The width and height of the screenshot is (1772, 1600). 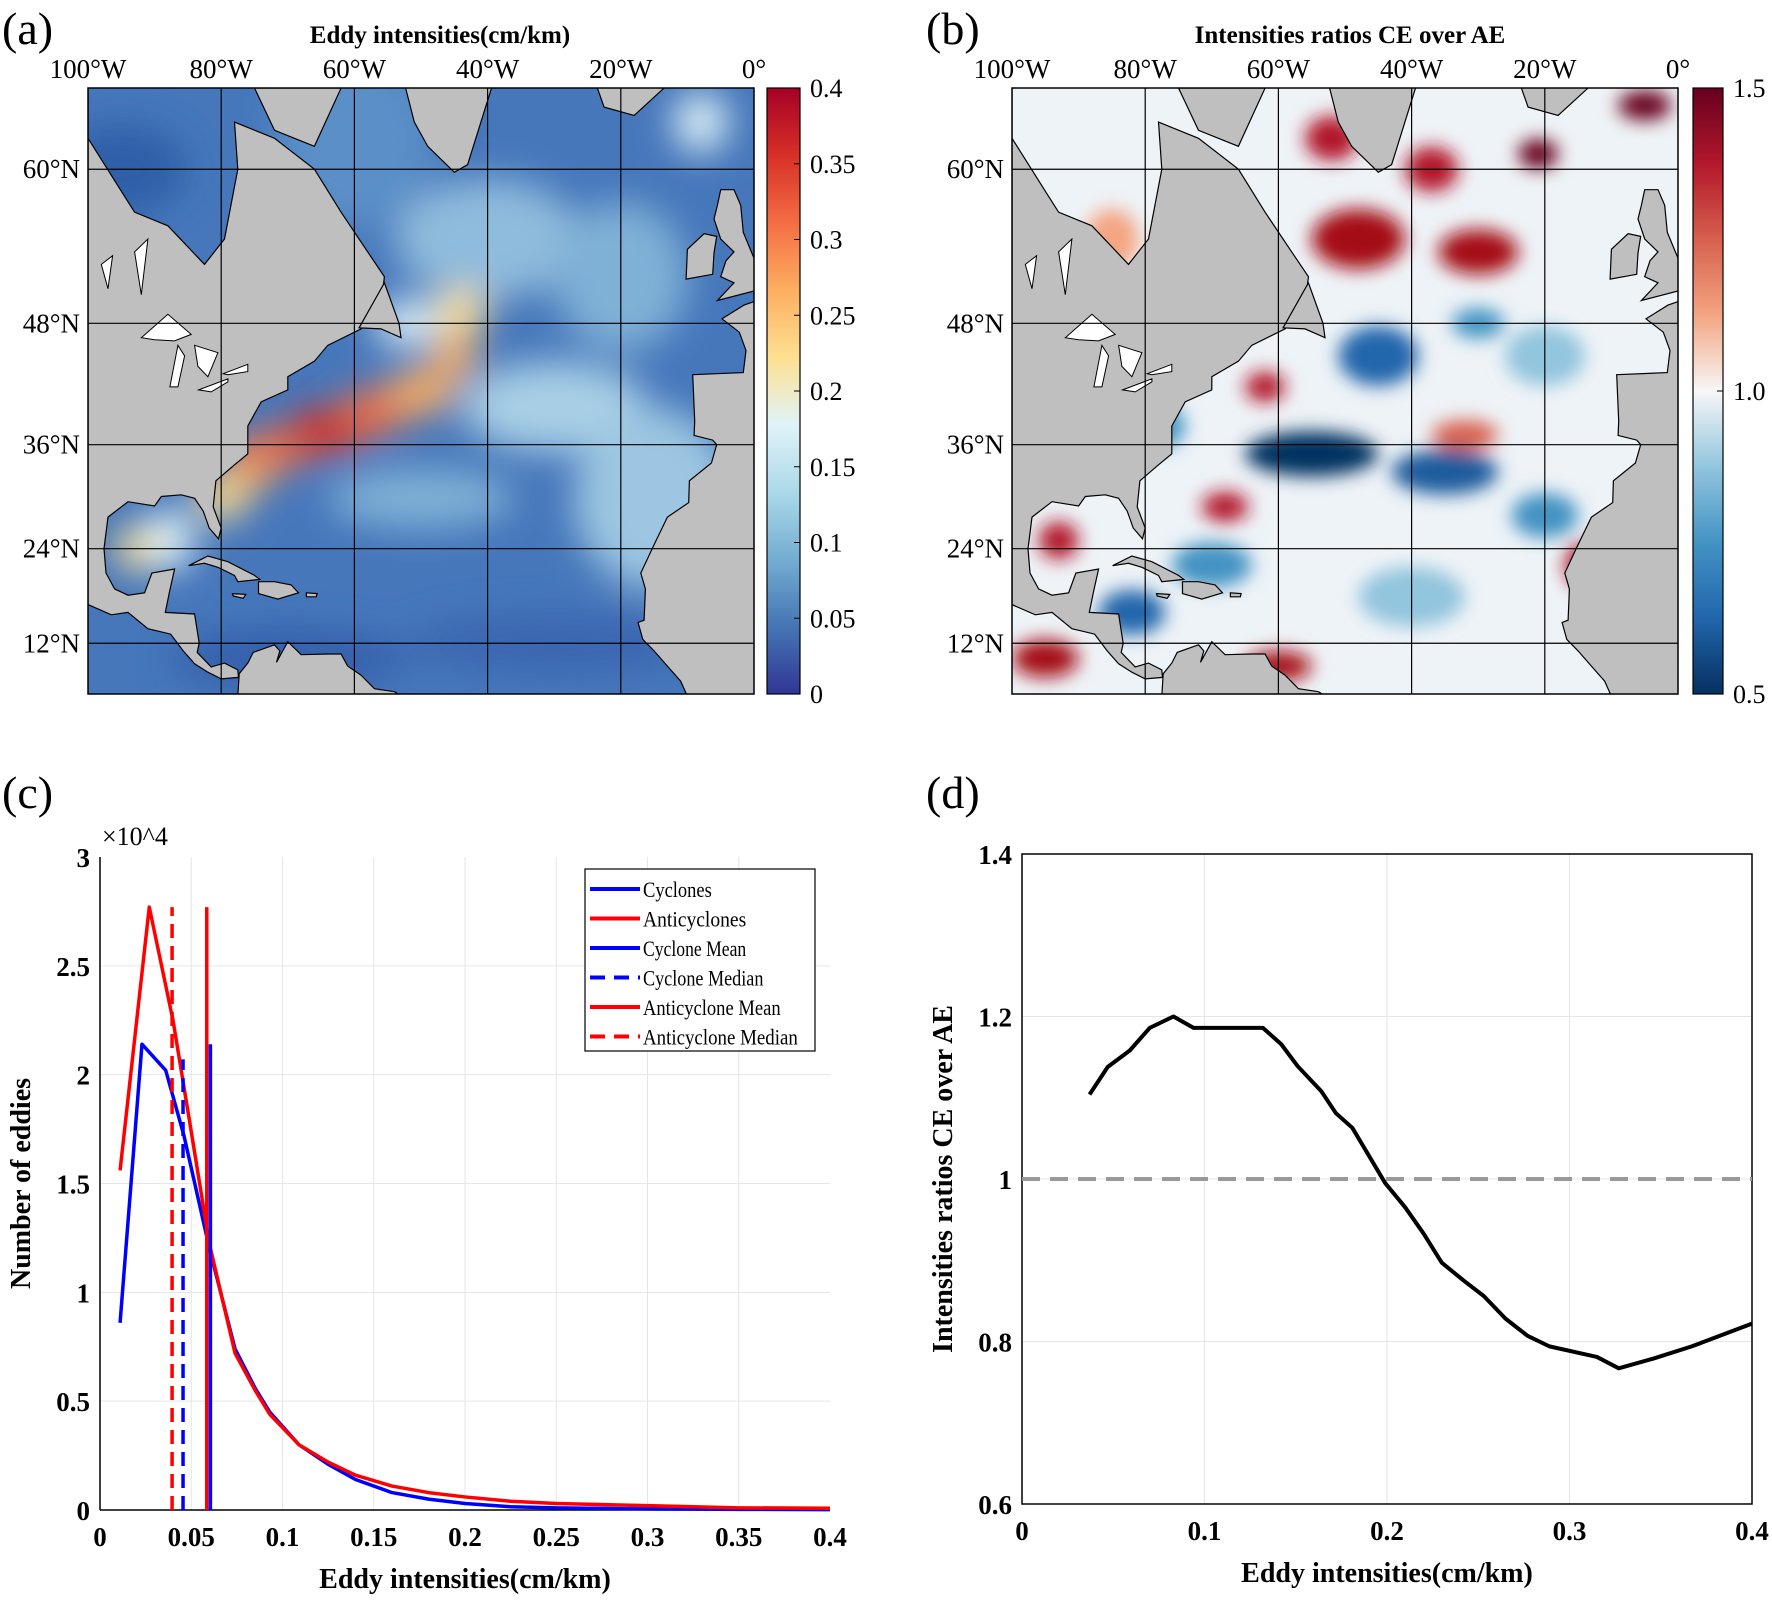 What do you see at coordinates (556, 1537) in the screenshot?
I see `x-tick-label: 0.25` at bounding box center [556, 1537].